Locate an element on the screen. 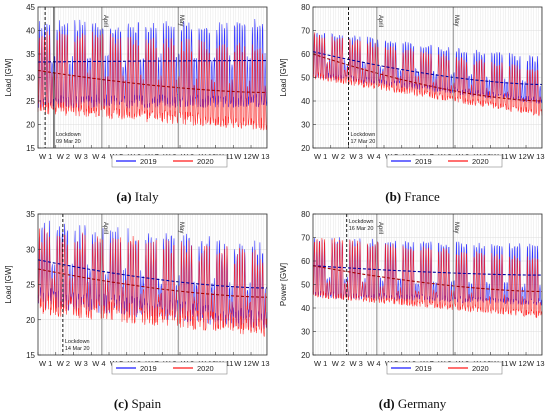 This screenshot has width=550, height=415. caption-text: Spain is located at coordinates (146, 403).